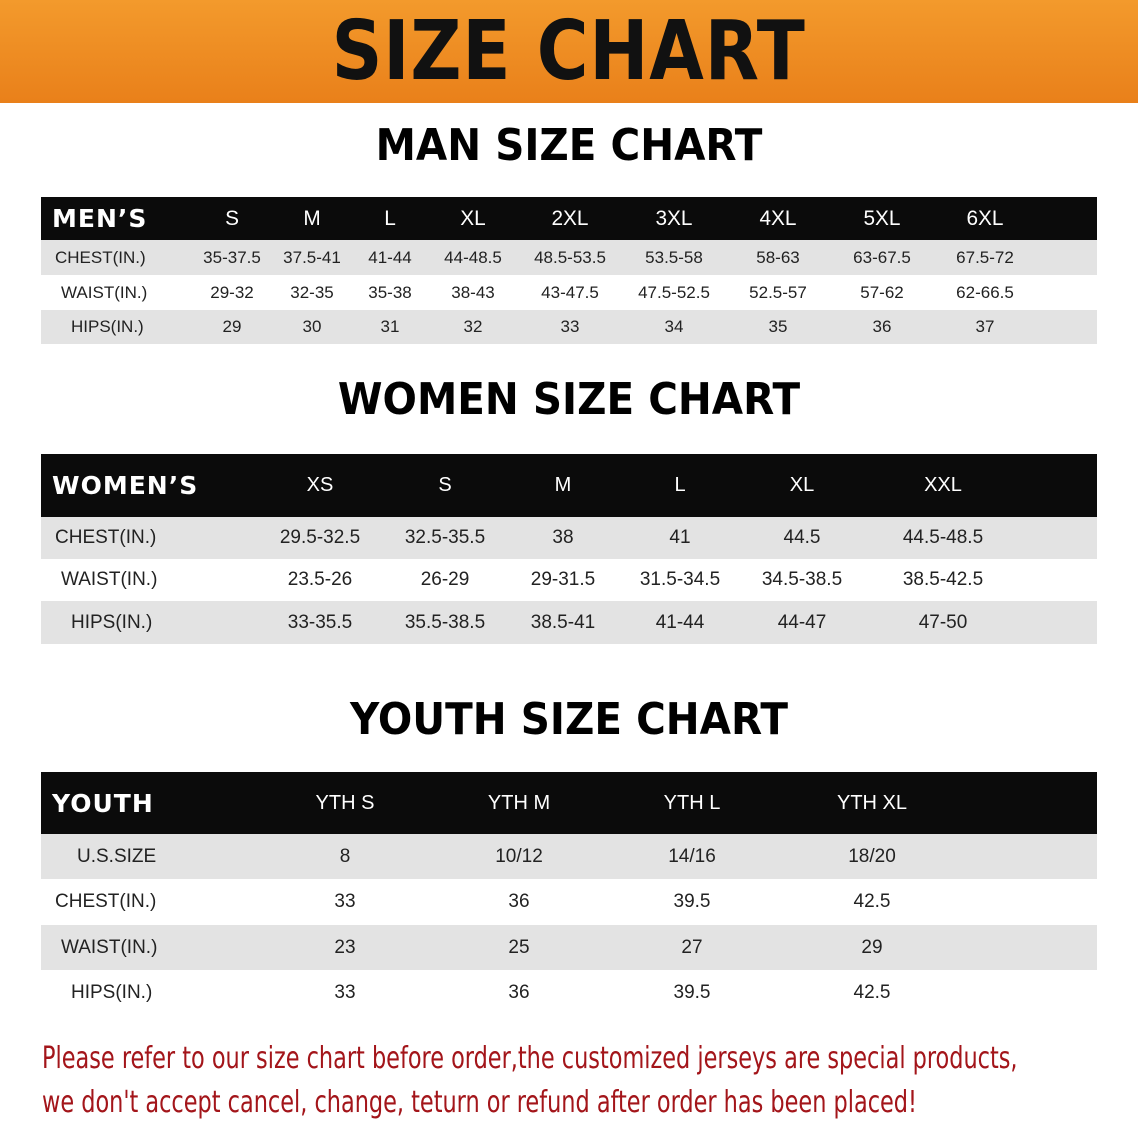 The height and width of the screenshot is (1132, 1138). Describe the element at coordinates (390, 326) in the screenshot. I see `size-value: 31` at that location.